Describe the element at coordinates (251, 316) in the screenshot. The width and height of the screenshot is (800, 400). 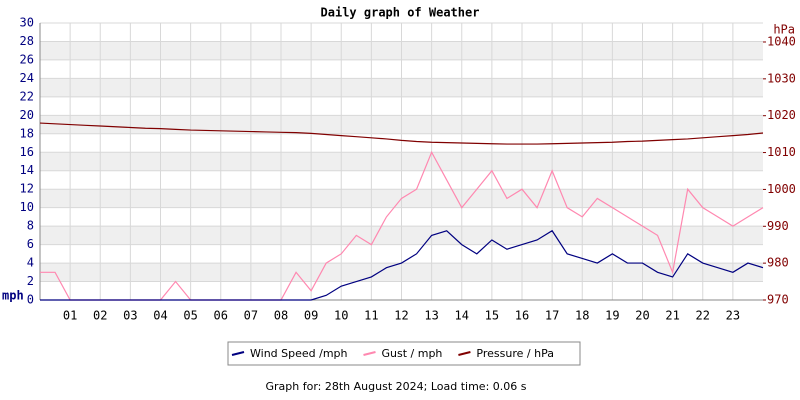
I see `x-tick-label: 07` at that location.